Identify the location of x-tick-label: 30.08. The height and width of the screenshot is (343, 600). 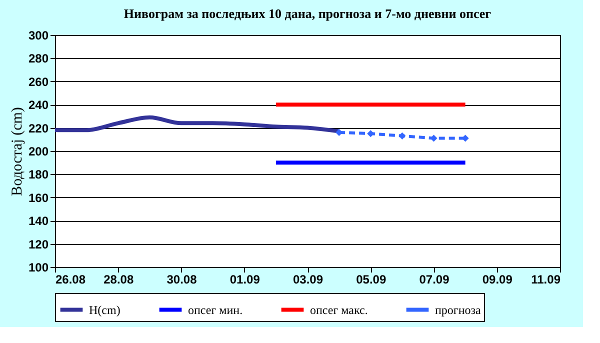
(182, 279).